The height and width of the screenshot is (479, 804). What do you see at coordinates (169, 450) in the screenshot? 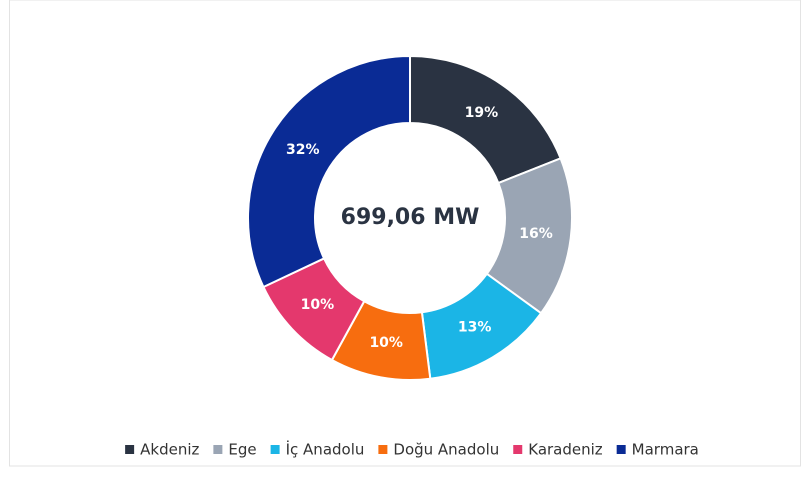
I see `legend-label: Akdeniz` at bounding box center [169, 450].